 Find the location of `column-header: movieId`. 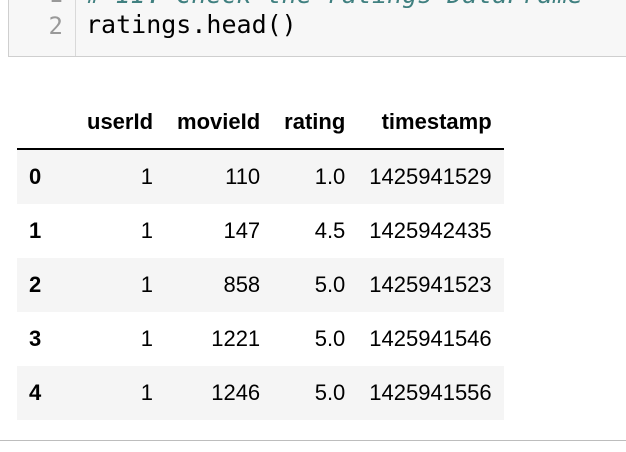

column-header: movieId is located at coordinates (219, 123).